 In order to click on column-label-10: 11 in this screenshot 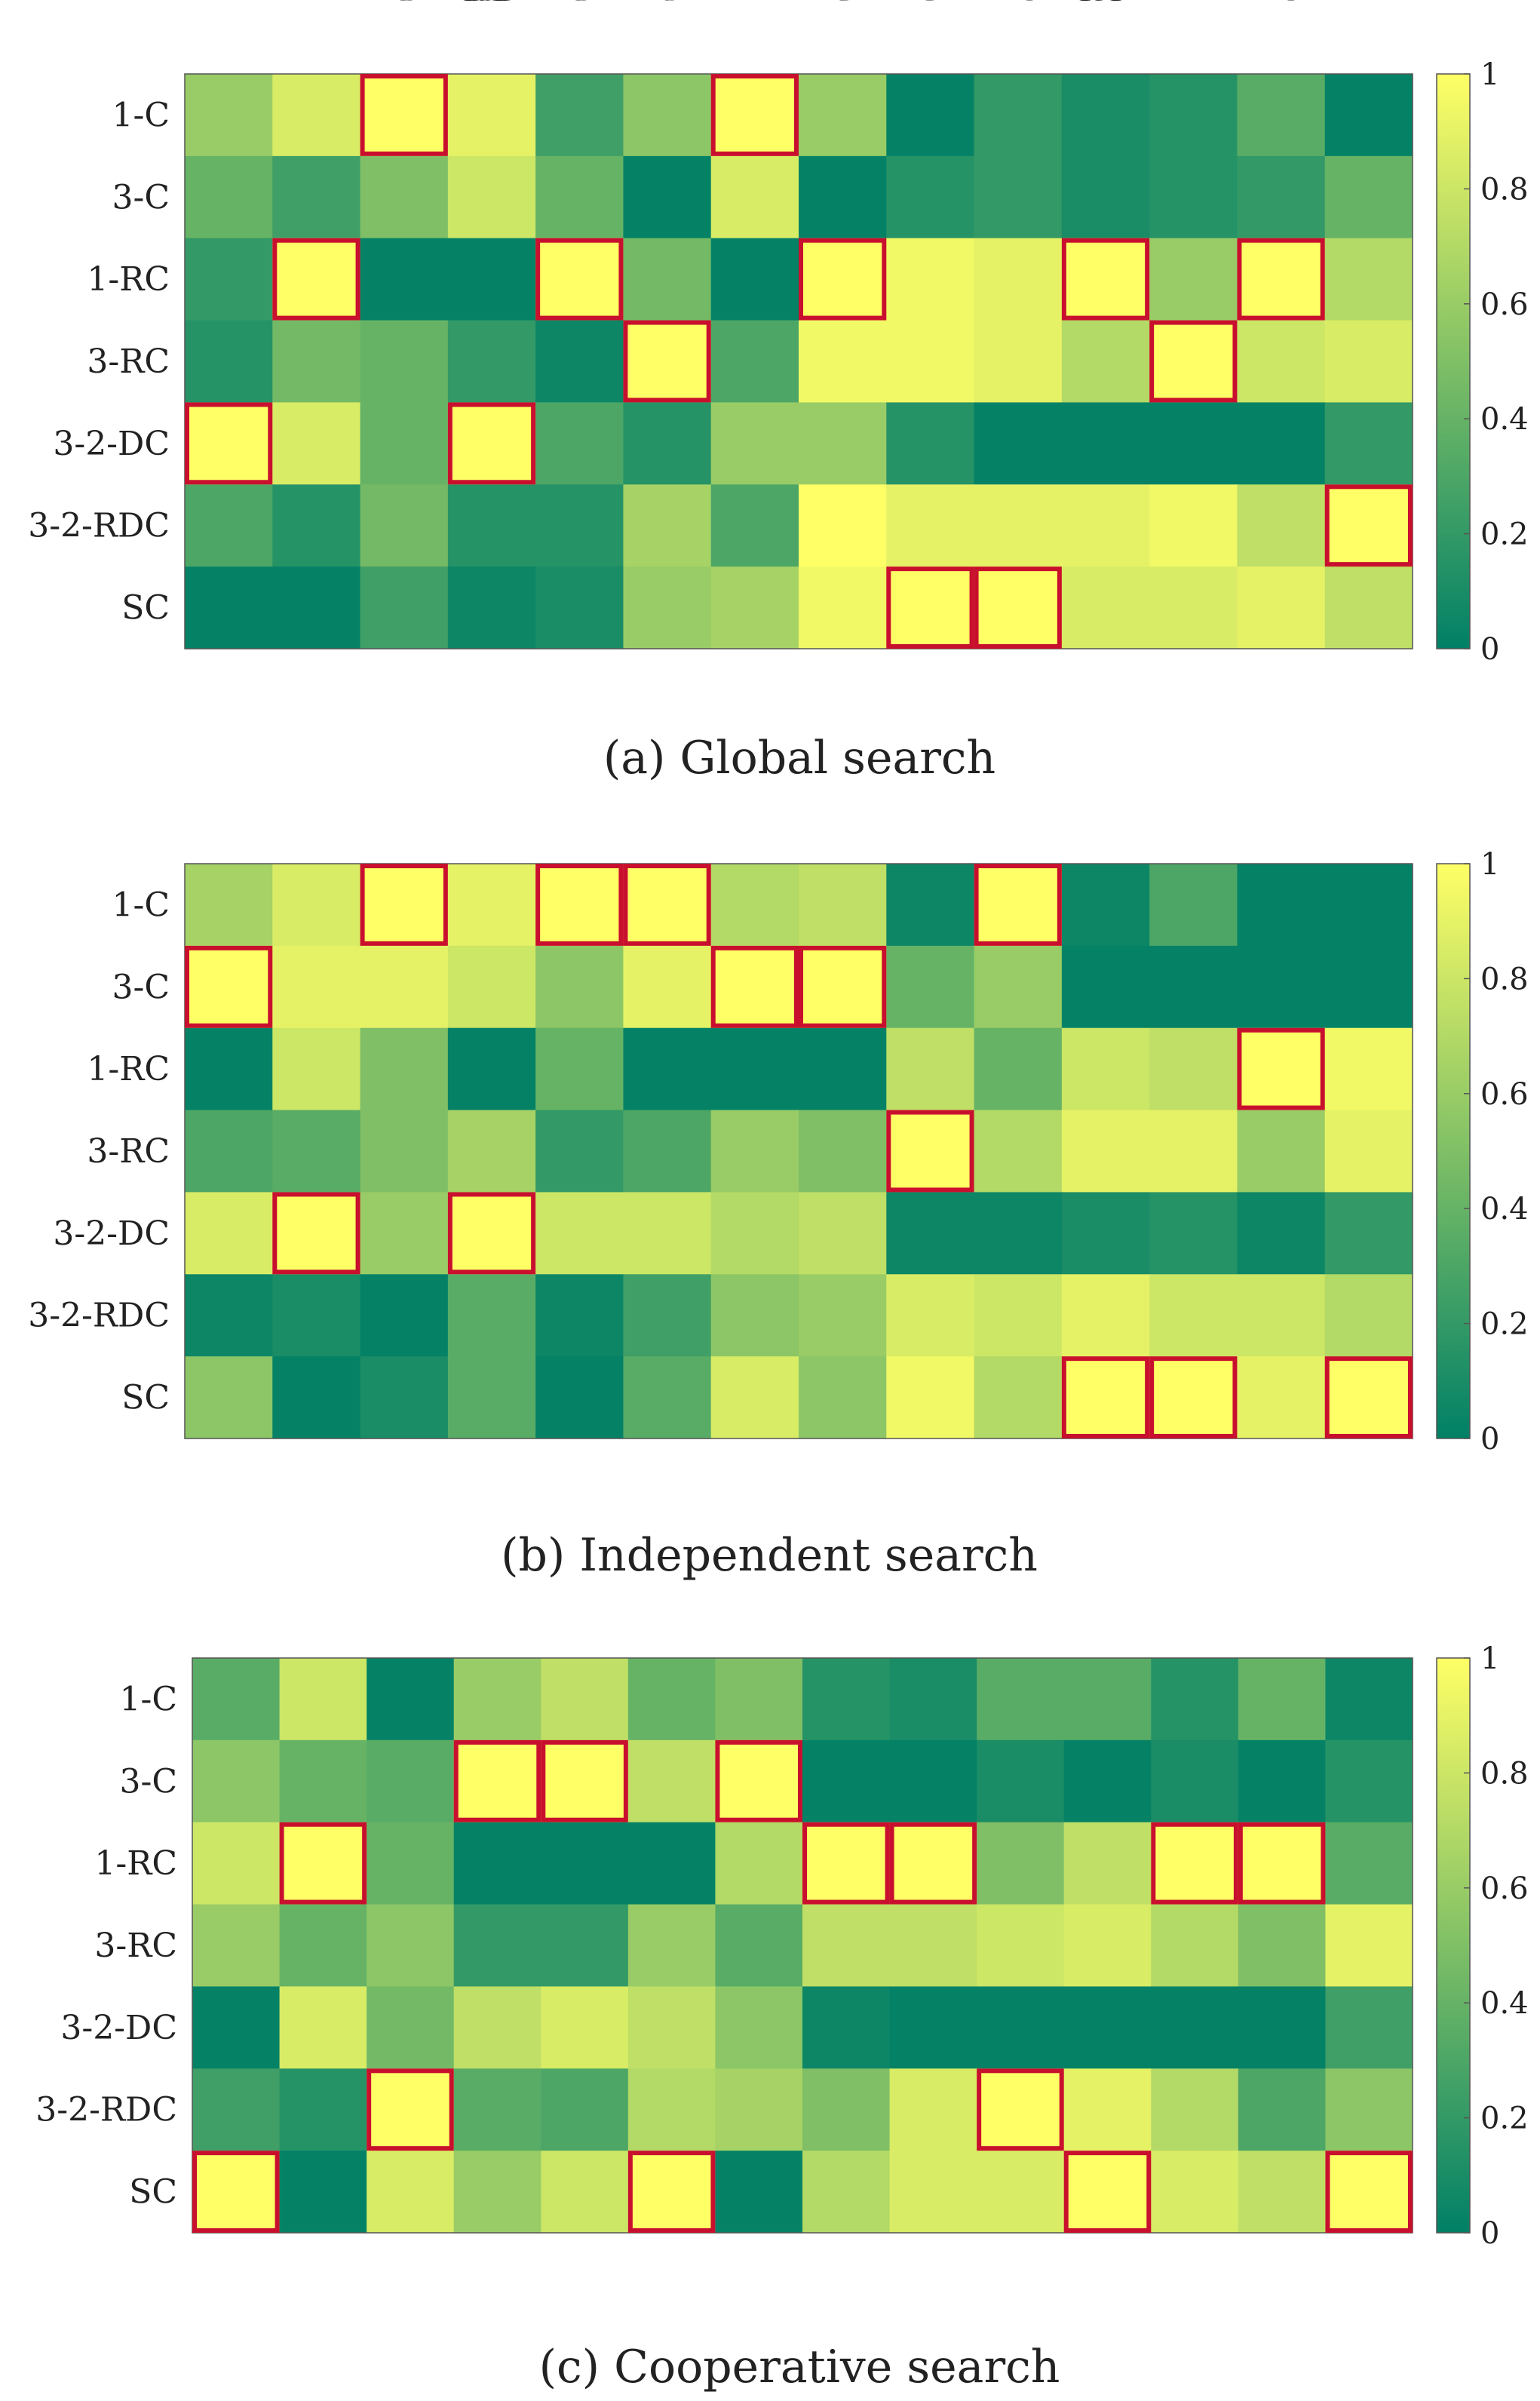, I will do `click(1105, 4)`.